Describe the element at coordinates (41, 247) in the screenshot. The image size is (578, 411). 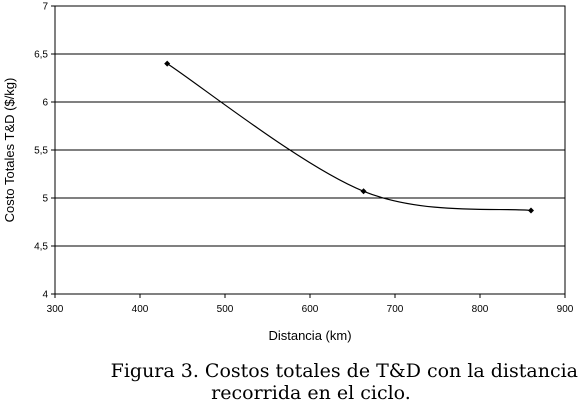
I see `y-tick-label-1: 4,5` at that location.